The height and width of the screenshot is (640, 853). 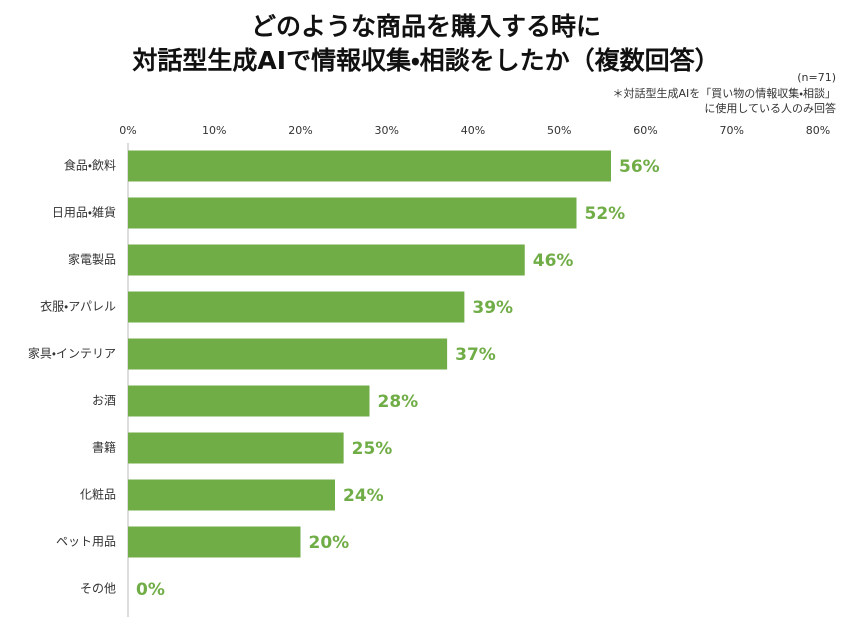 What do you see at coordinates (90, 165) in the screenshot?
I see `y-tick-label: 食品・飲料` at bounding box center [90, 165].